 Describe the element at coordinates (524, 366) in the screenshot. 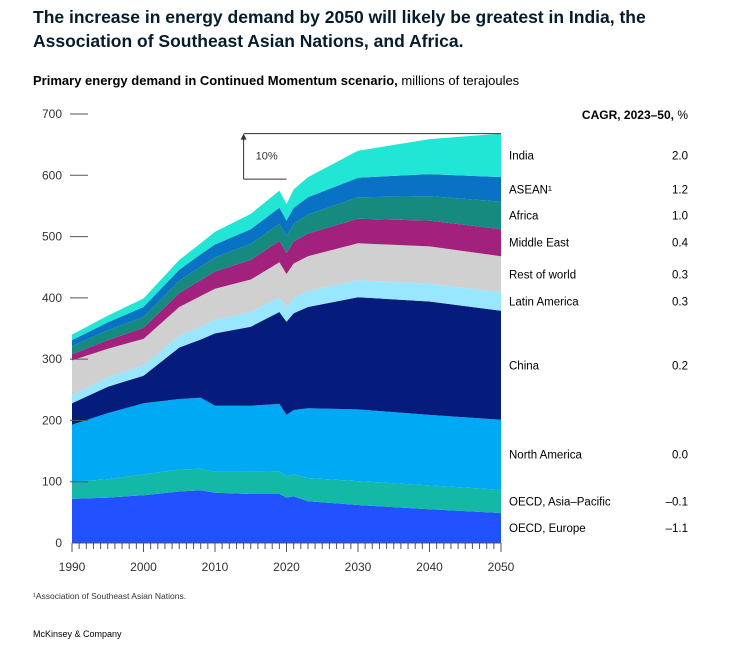

I see `series-label-china: China` at that location.